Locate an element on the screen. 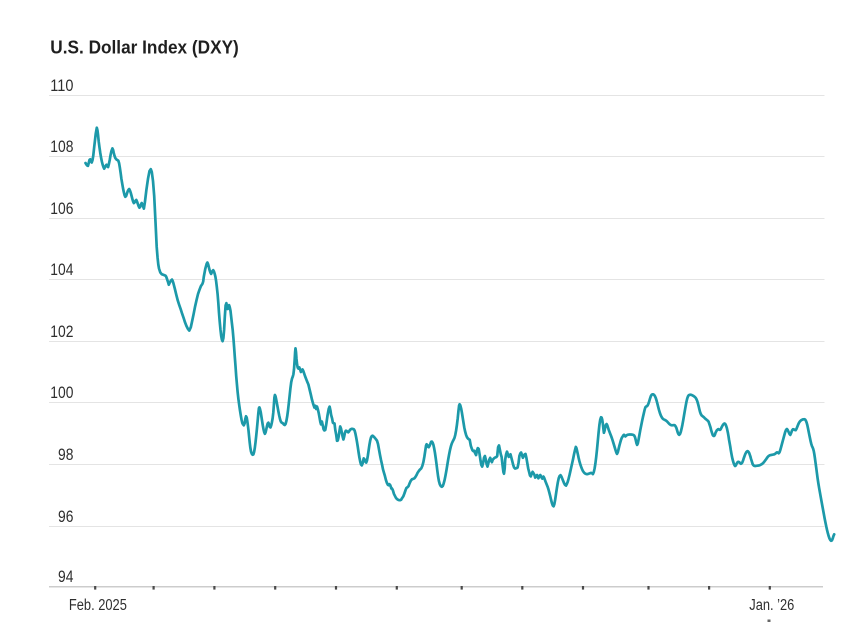 The image size is (845, 622). svg-text: 94 is located at coordinates (65, 576).